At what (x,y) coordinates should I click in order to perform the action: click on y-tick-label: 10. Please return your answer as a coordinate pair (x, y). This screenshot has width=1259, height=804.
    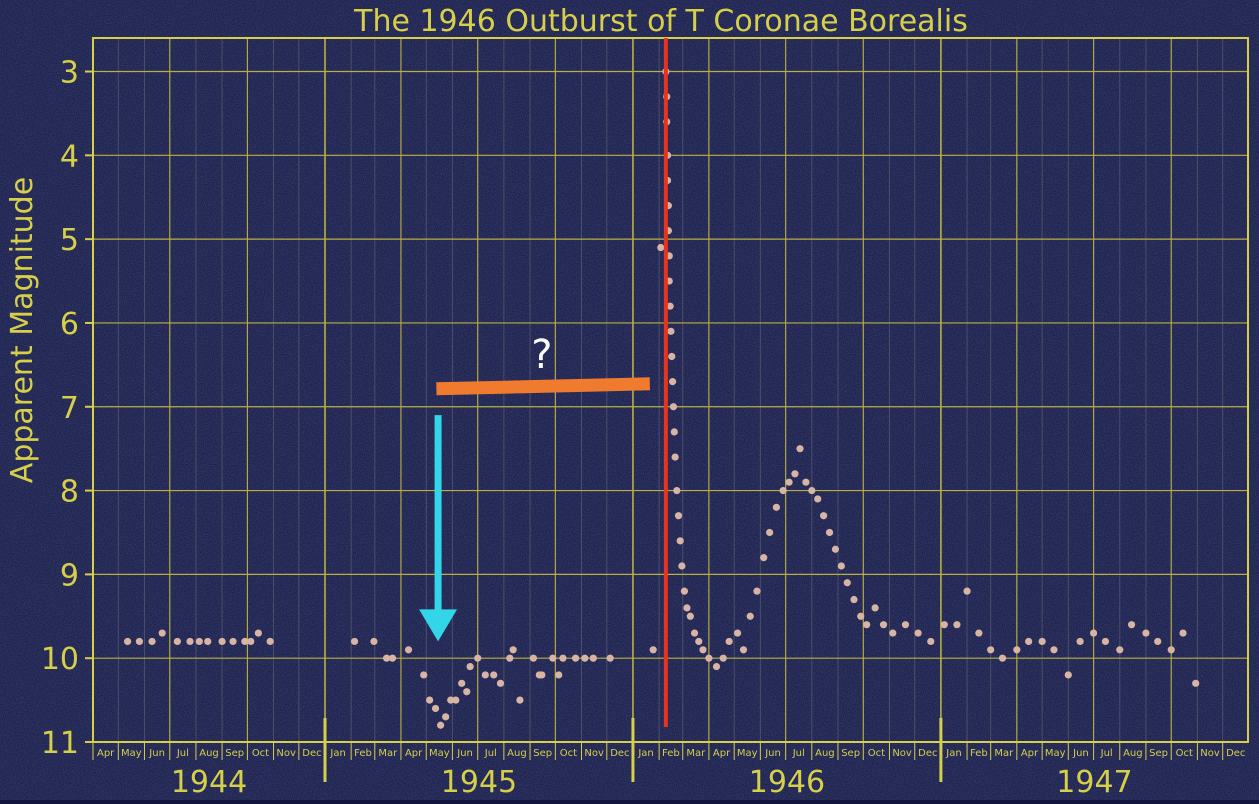
    Looking at the image, I should click on (60, 659).